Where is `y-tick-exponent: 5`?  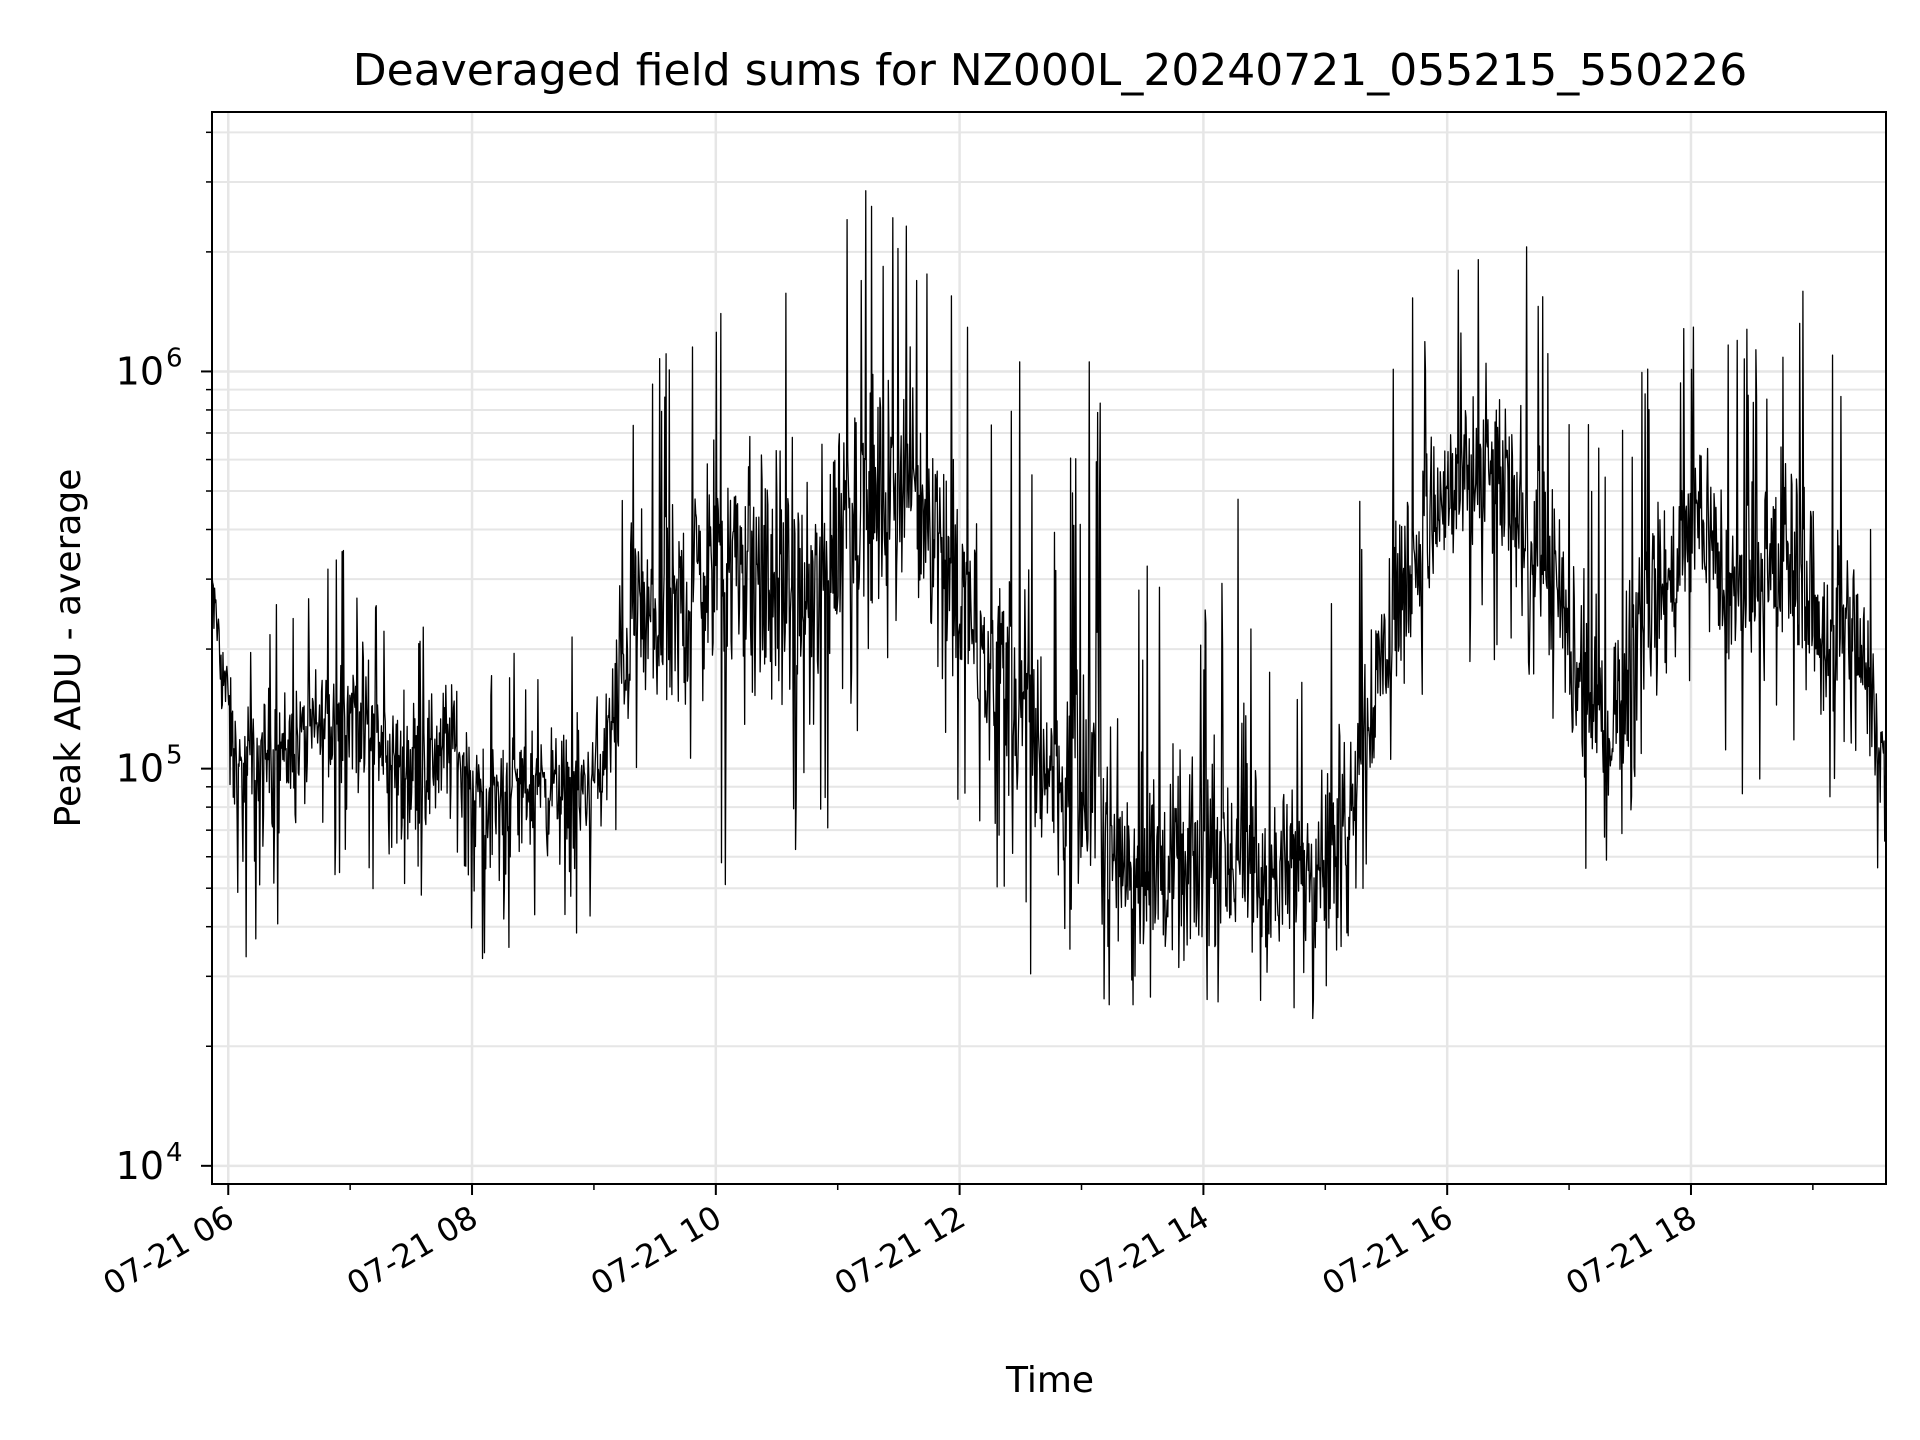
y-tick-exponent: 5 is located at coordinates (174, 756).